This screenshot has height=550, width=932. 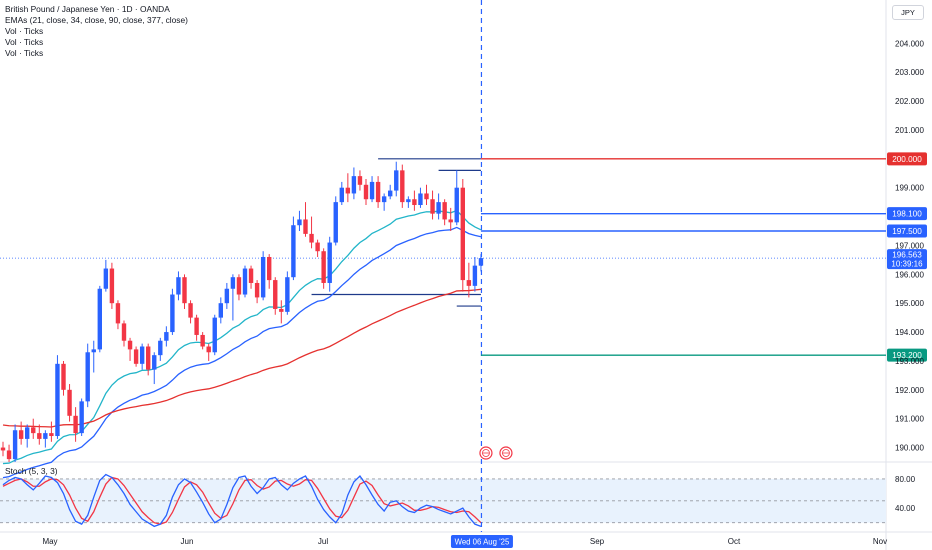 I want to click on current-date-label: Wed 06 Aug '25, so click(x=482, y=542).